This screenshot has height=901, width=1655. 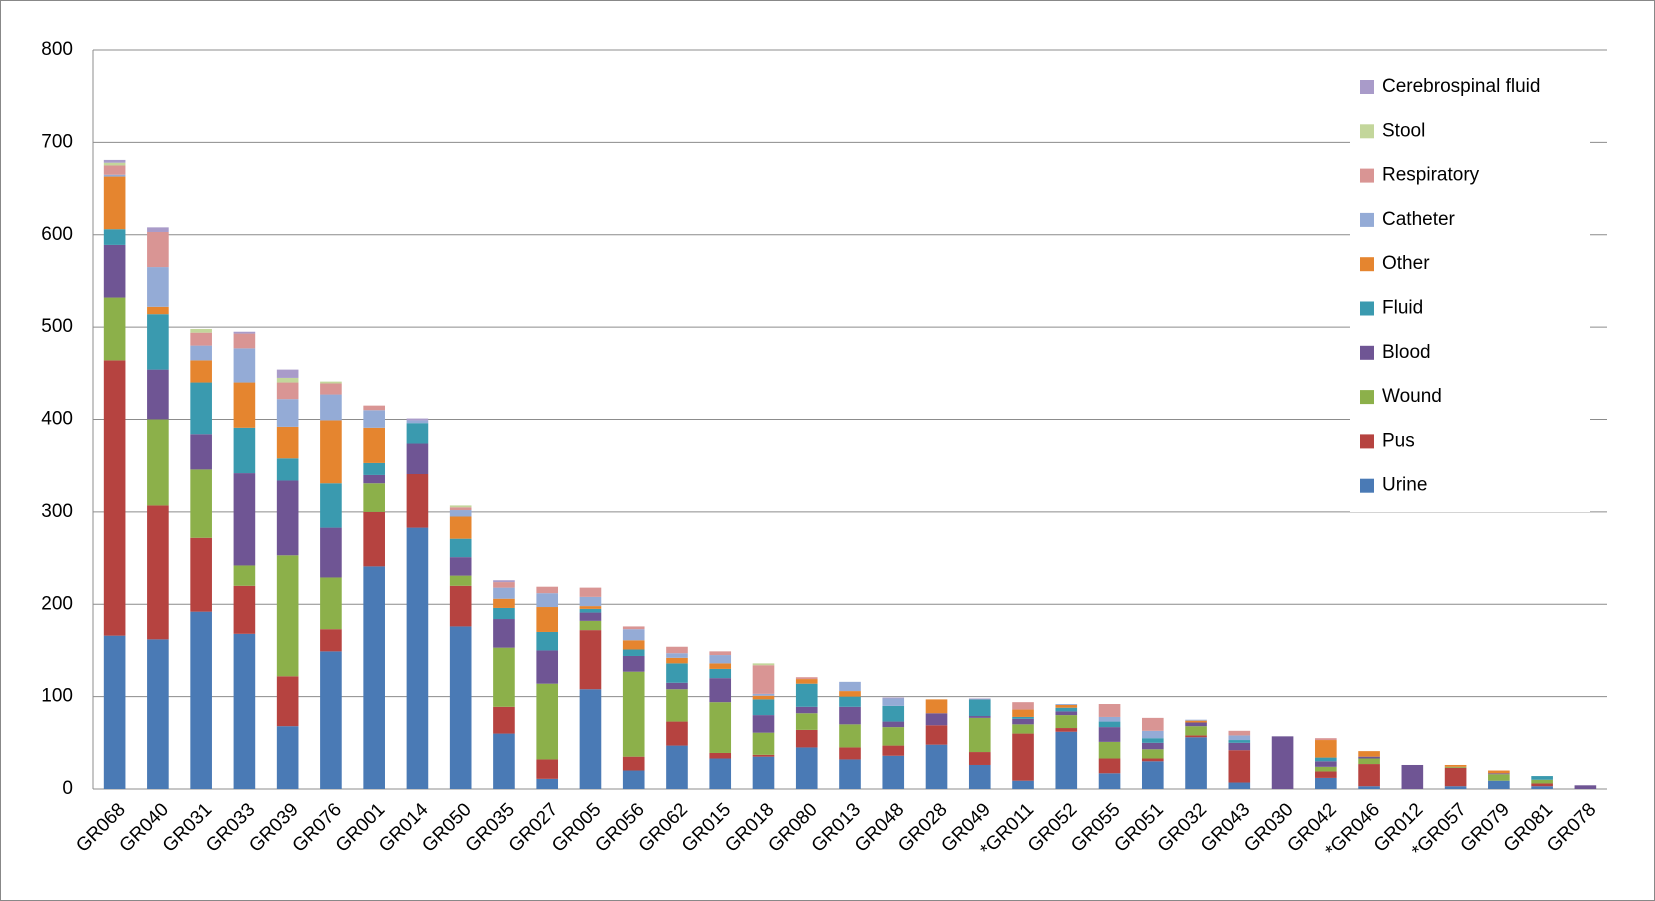 I want to click on y-tick-label: 200, so click(x=57, y=603).